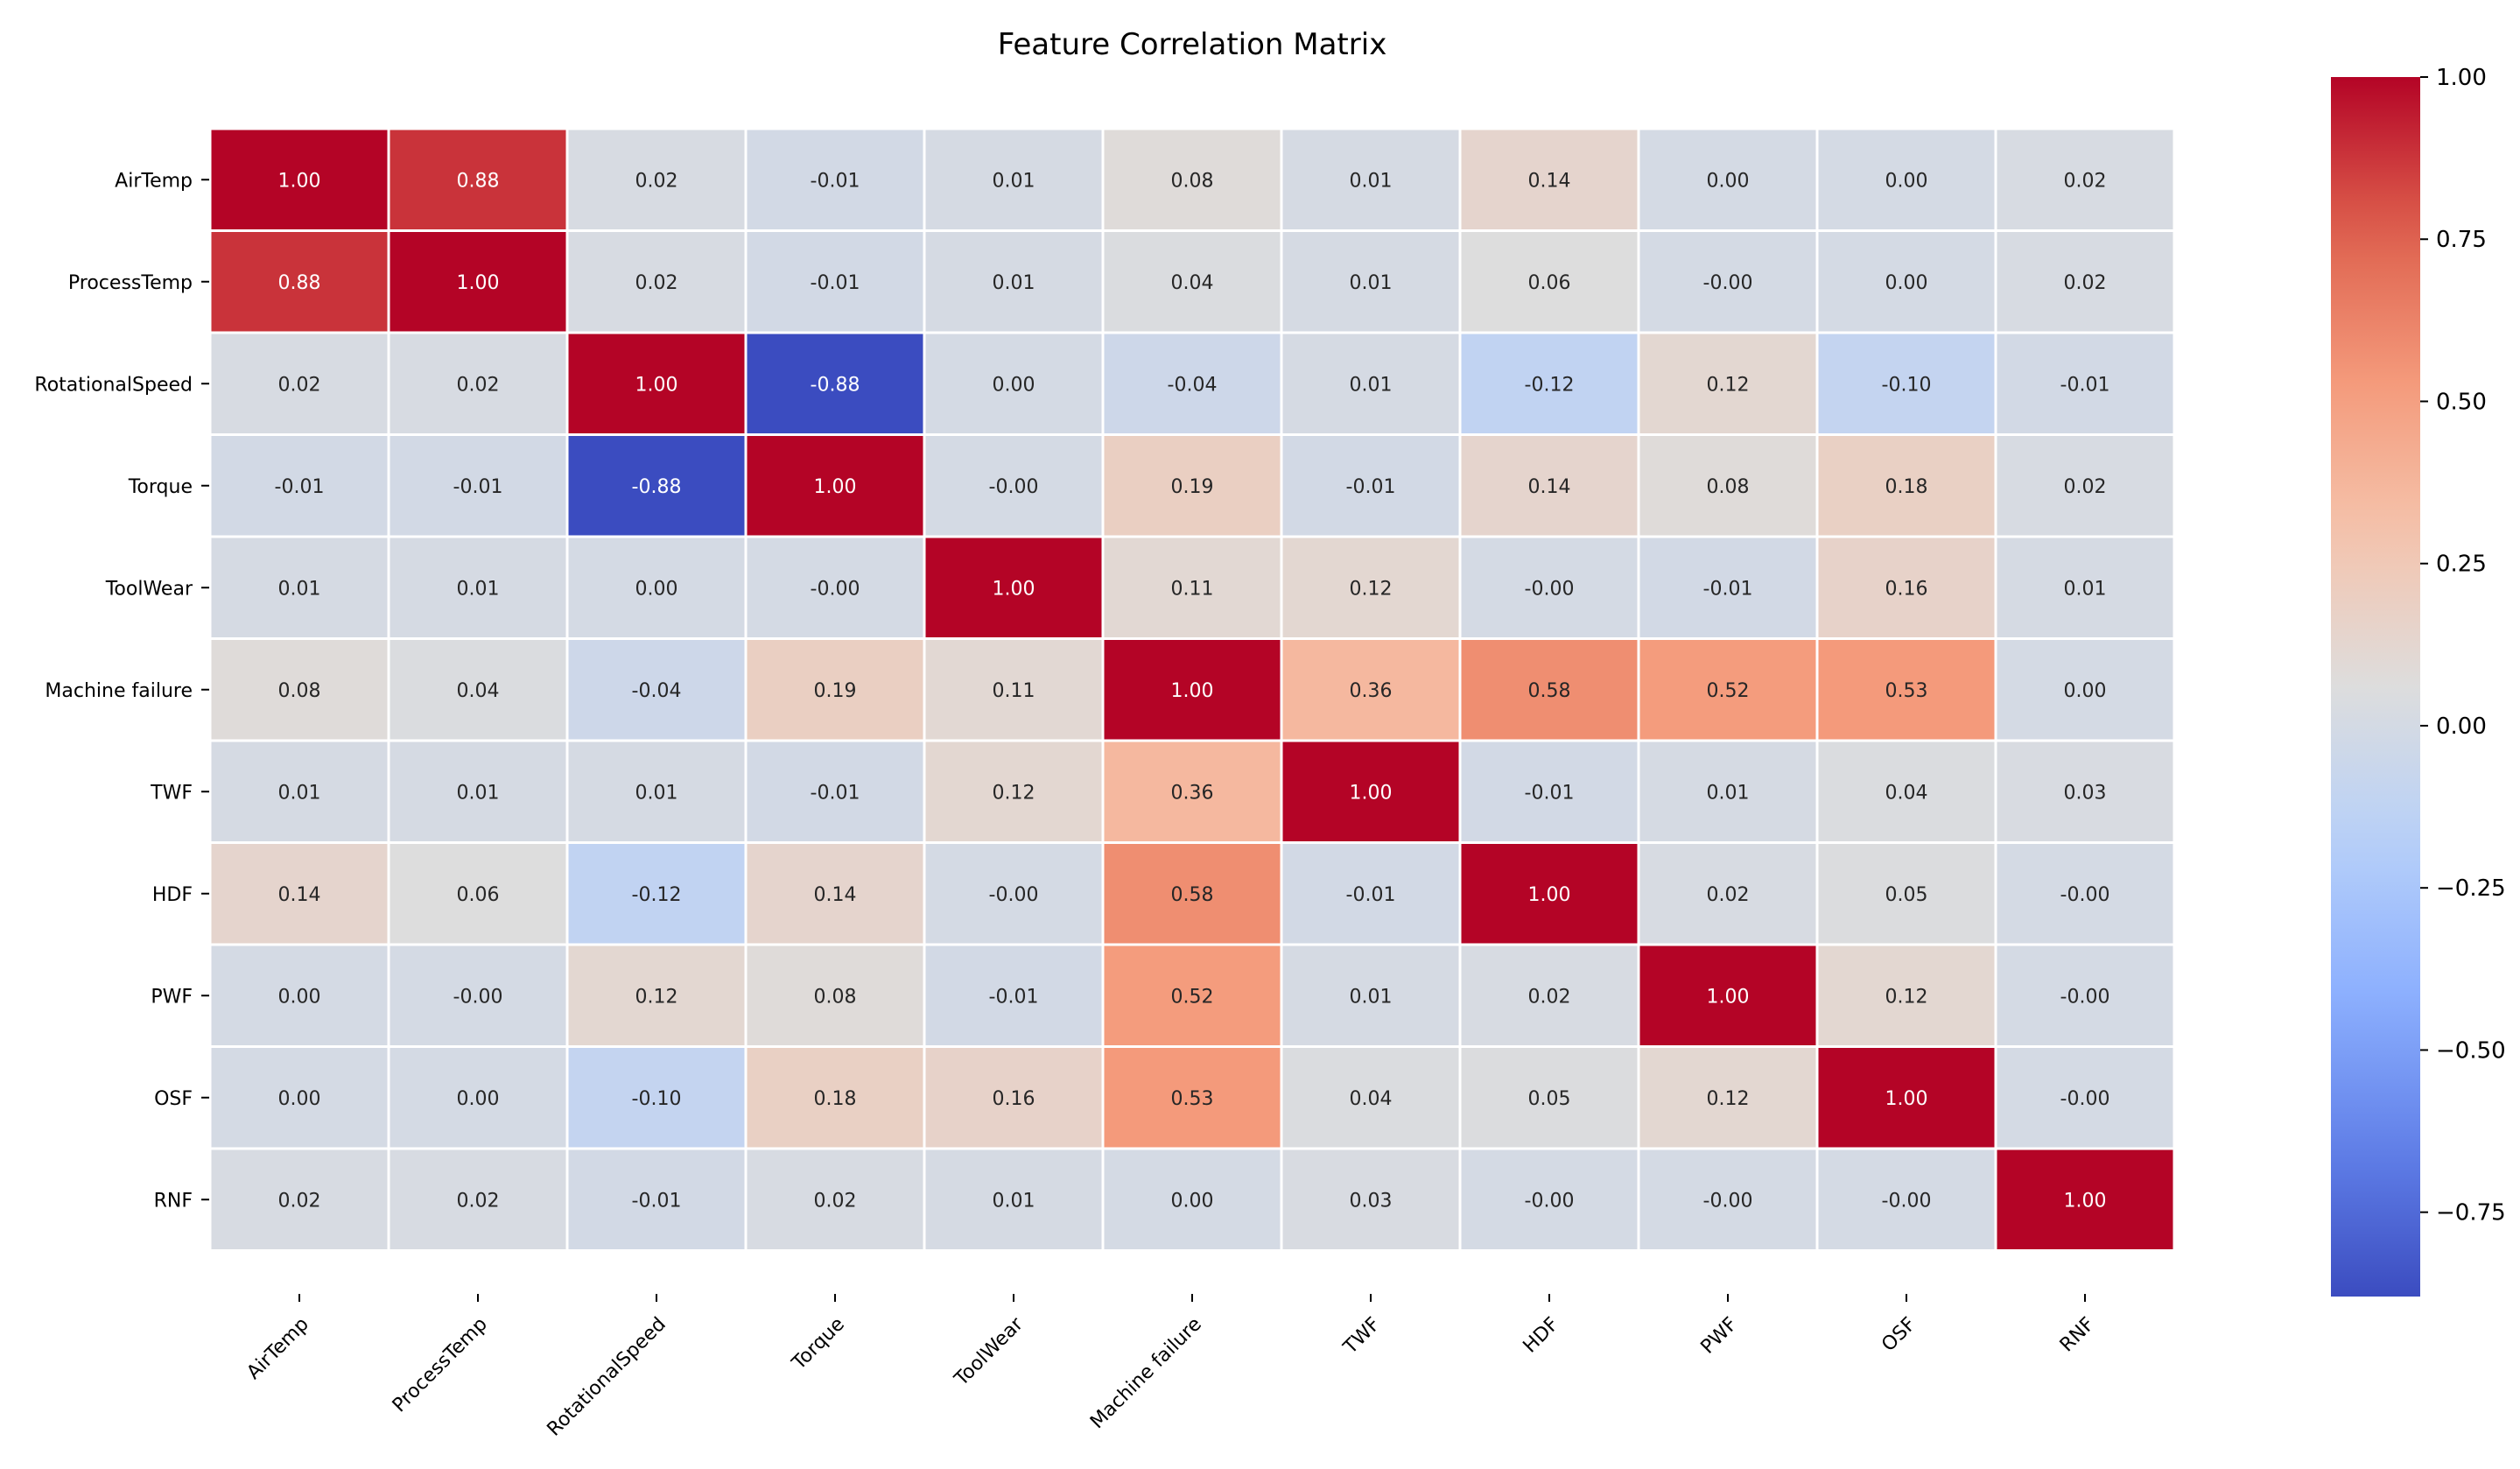 Image resolution: width=2520 pixels, height=1469 pixels. What do you see at coordinates (2471, 888) in the screenshot?
I see `colorbar-tick-label: −0.25` at bounding box center [2471, 888].